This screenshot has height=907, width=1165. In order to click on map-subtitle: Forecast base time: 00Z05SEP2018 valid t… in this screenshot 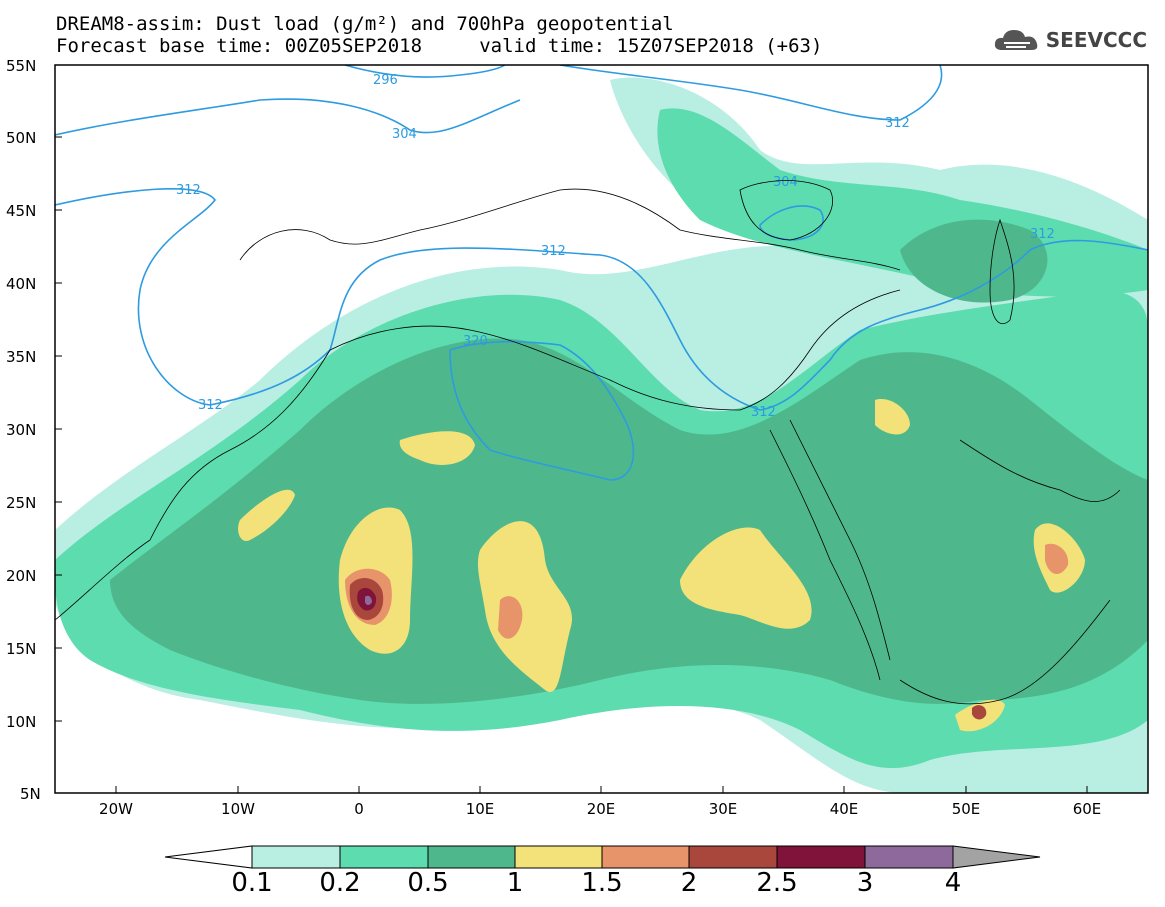, I will do `click(439, 46)`.